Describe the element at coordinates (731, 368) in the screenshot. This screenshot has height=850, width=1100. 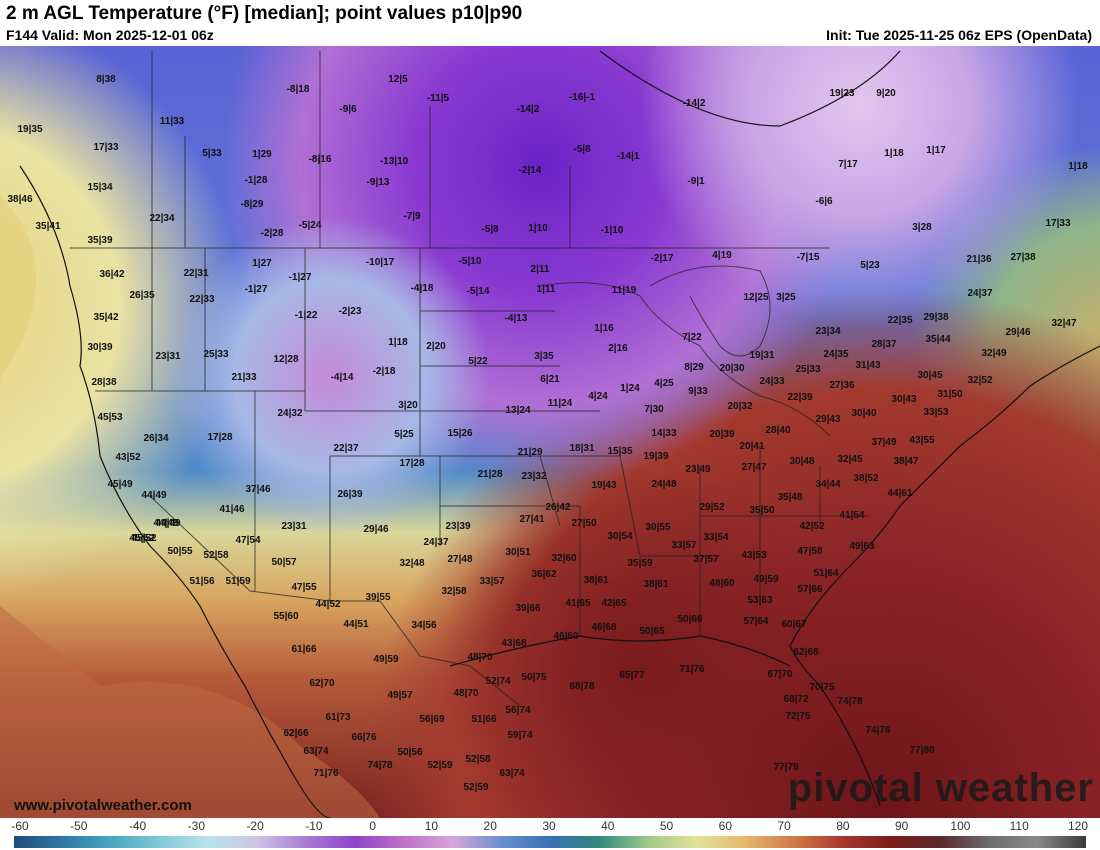
I see `point-value-label: 20|30` at that location.